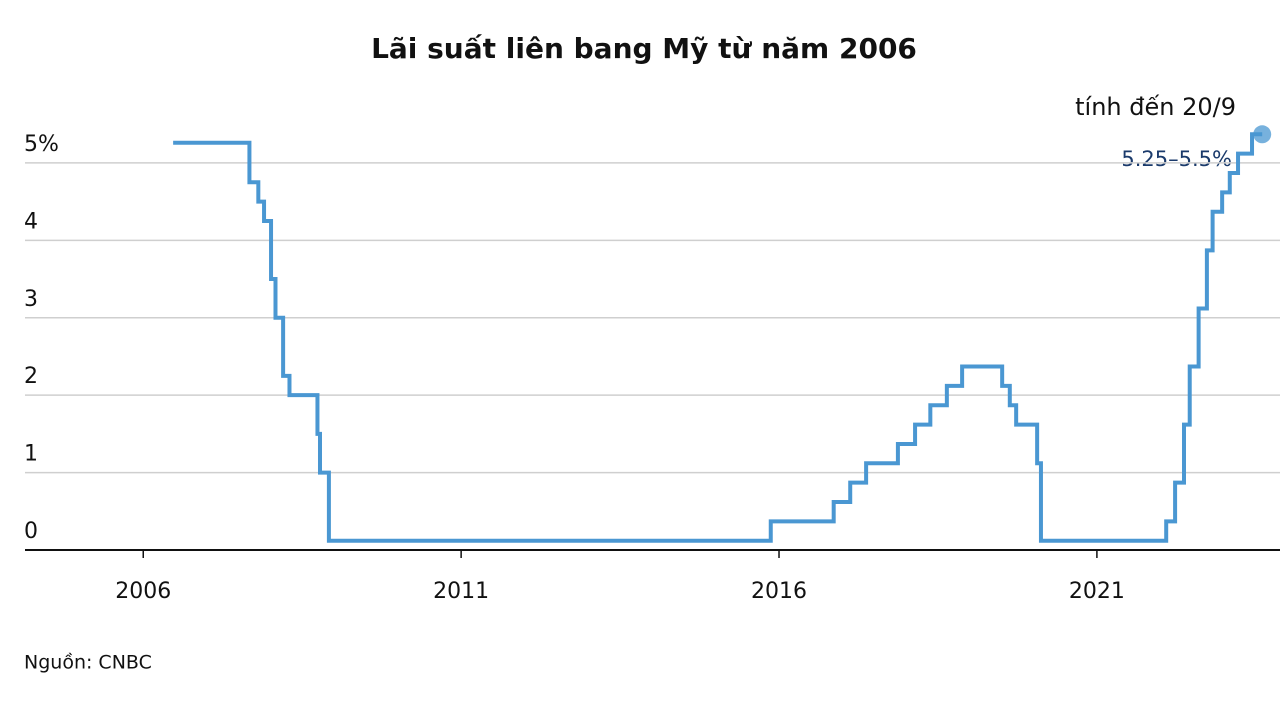  I want to click on y-tick-label: 2, so click(31, 376).